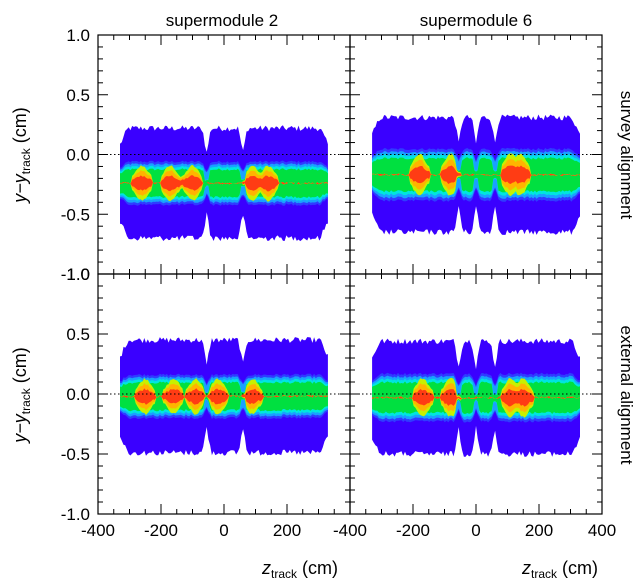 This screenshot has height=579, width=634. I want to click on y-axis-title-bottom: y−ytrack (cm), so click(21, 396).